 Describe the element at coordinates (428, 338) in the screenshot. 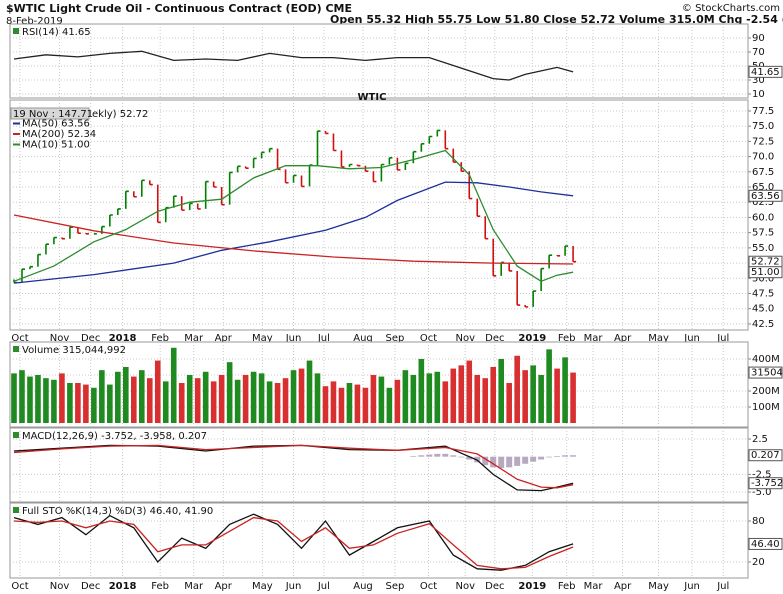

I see `x-tick-label: Oct` at that location.